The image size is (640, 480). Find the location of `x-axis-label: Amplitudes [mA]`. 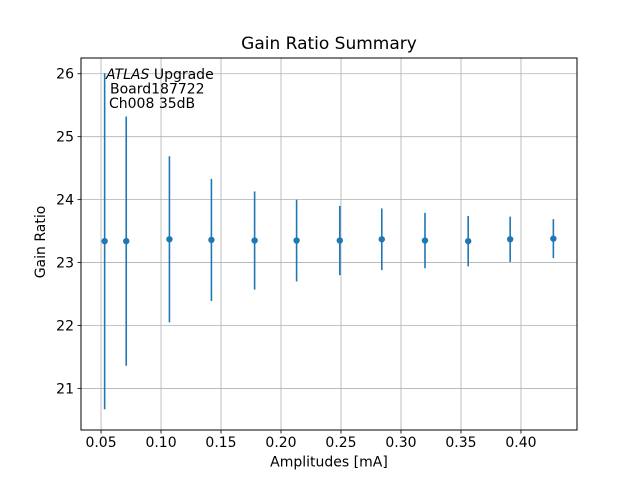

x-axis-label: Amplitudes [mA] is located at coordinates (329, 463).